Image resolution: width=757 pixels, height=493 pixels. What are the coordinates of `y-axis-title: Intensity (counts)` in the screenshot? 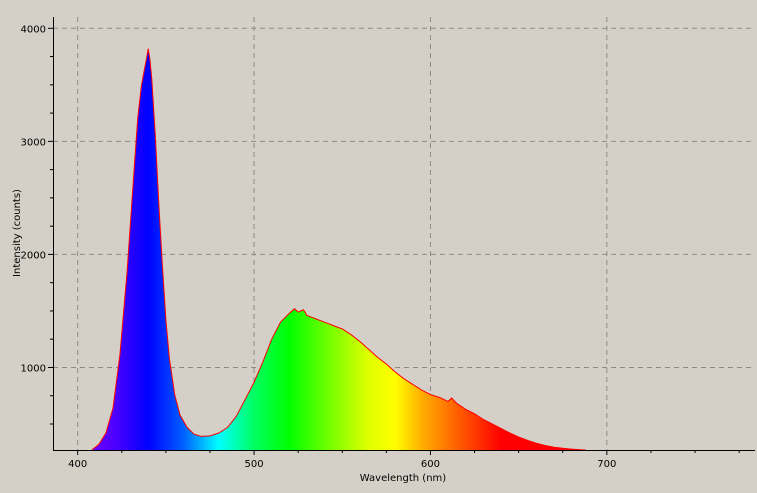 It's located at (17, 233).